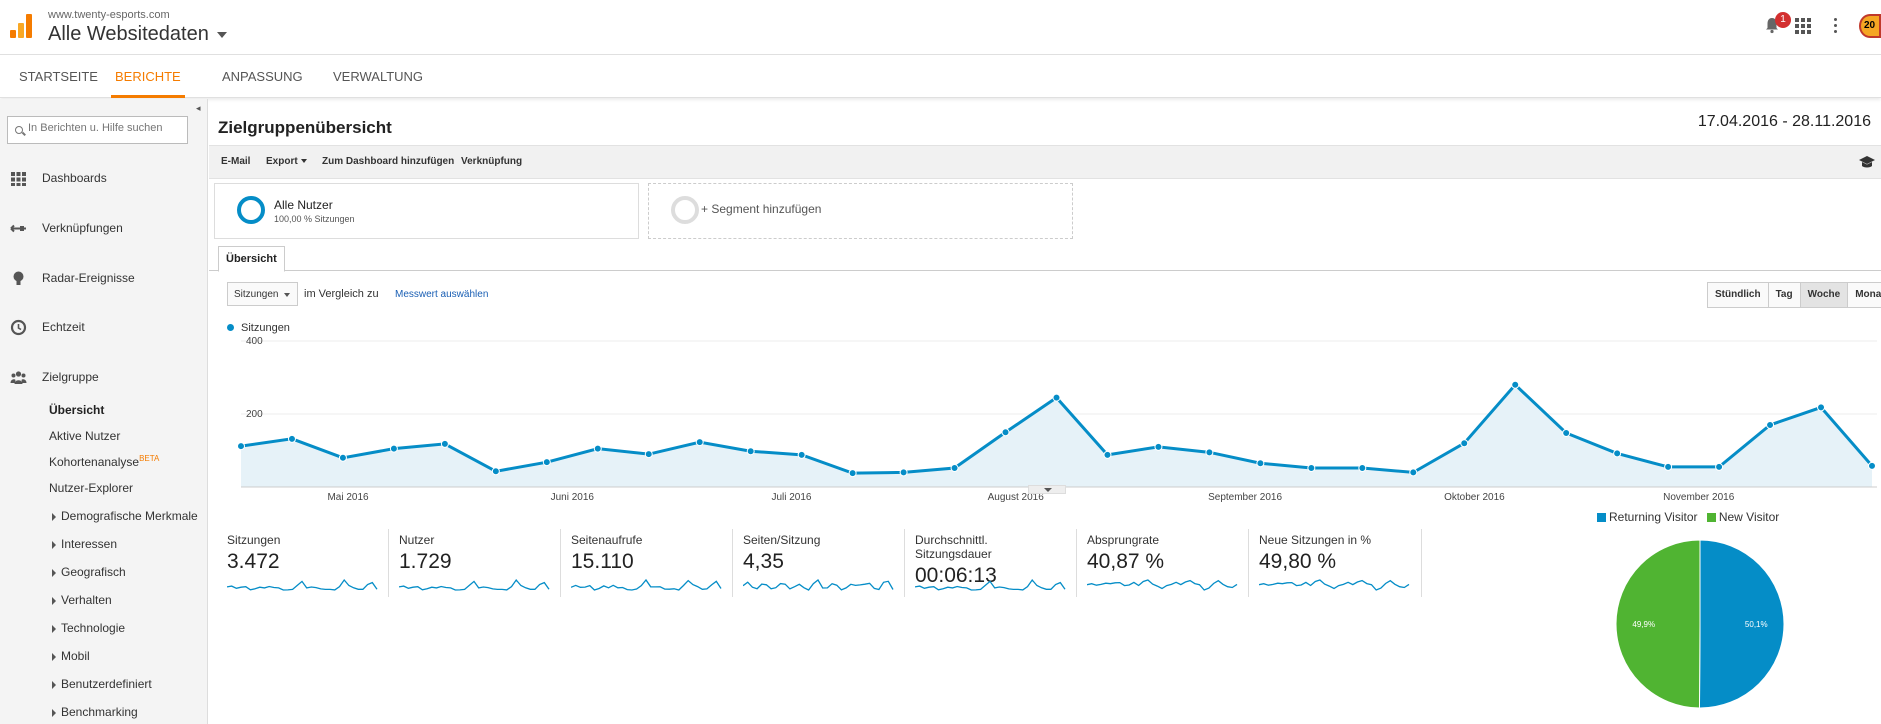  I want to click on period-hourly: Stündlich, so click(1738, 295).